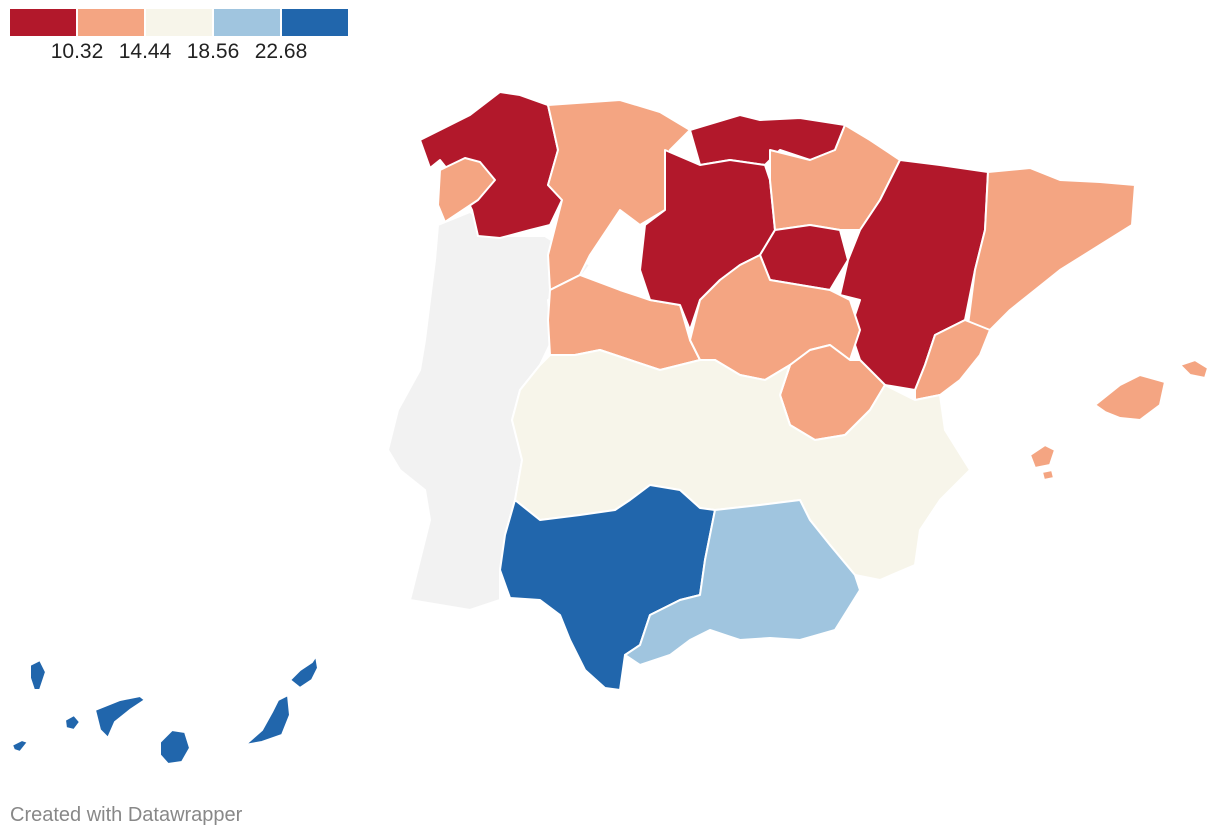  I want to click on legend-tick-3: 18.56, so click(213, 51).